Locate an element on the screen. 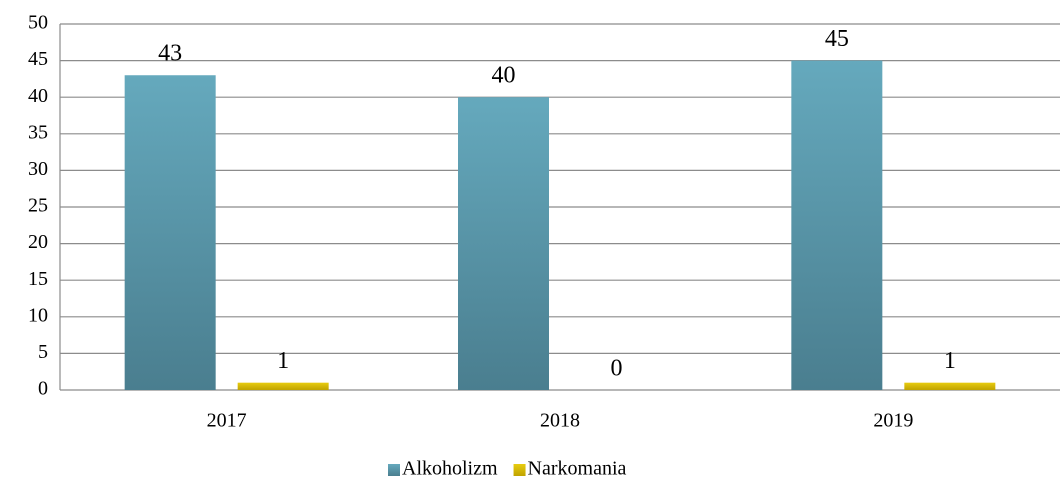 The height and width of the screenshot is (486, 1060). y-tick-label: 50 is located at coordinates (38, 23).